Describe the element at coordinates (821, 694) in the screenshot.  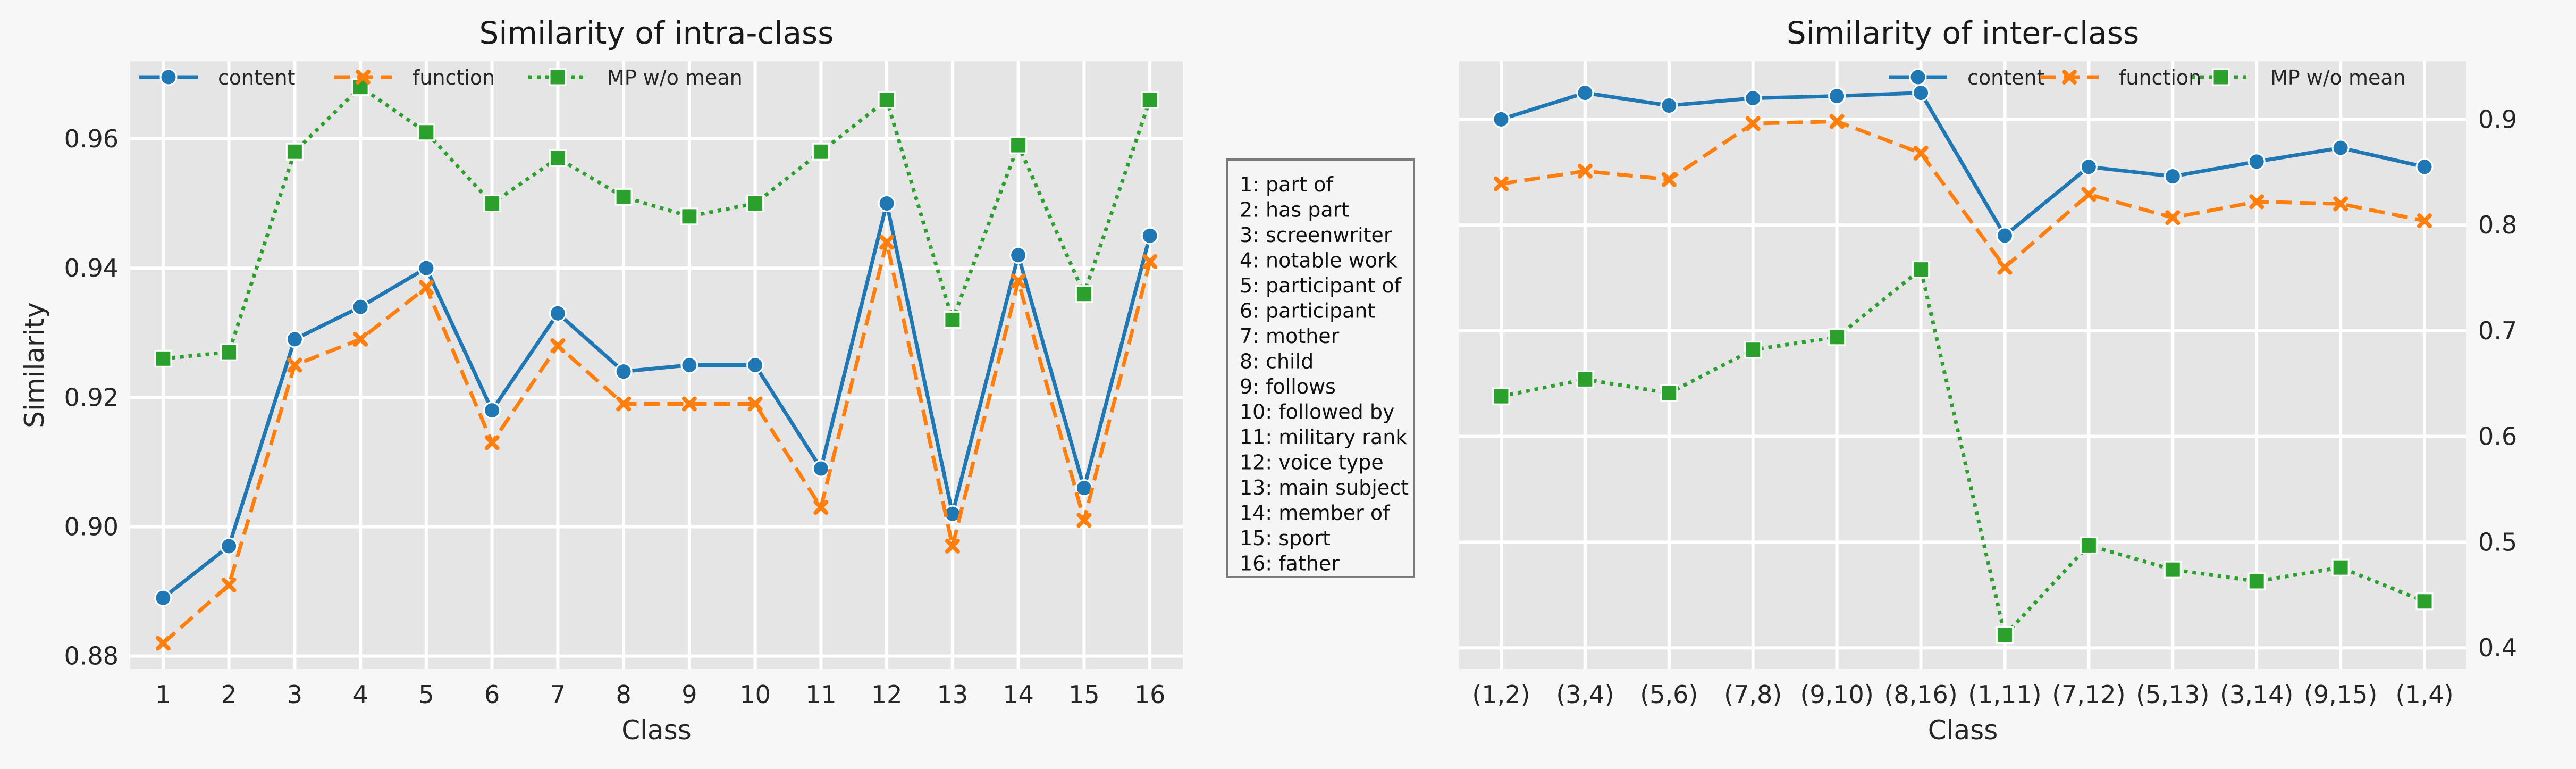
I see `x-tick-label: 11` at that location.